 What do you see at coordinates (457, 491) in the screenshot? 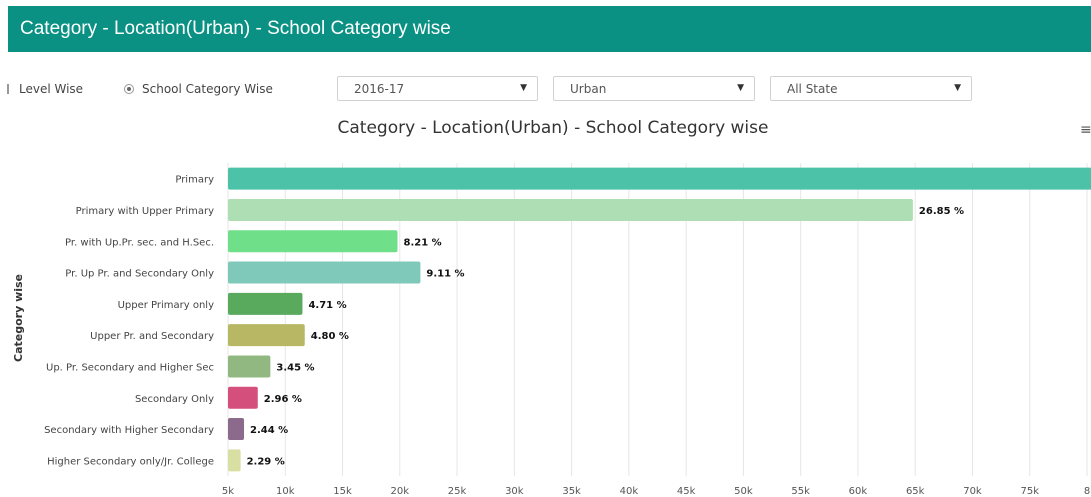
I see `x-tick-label: 25k` at bounding box center [457, 491].